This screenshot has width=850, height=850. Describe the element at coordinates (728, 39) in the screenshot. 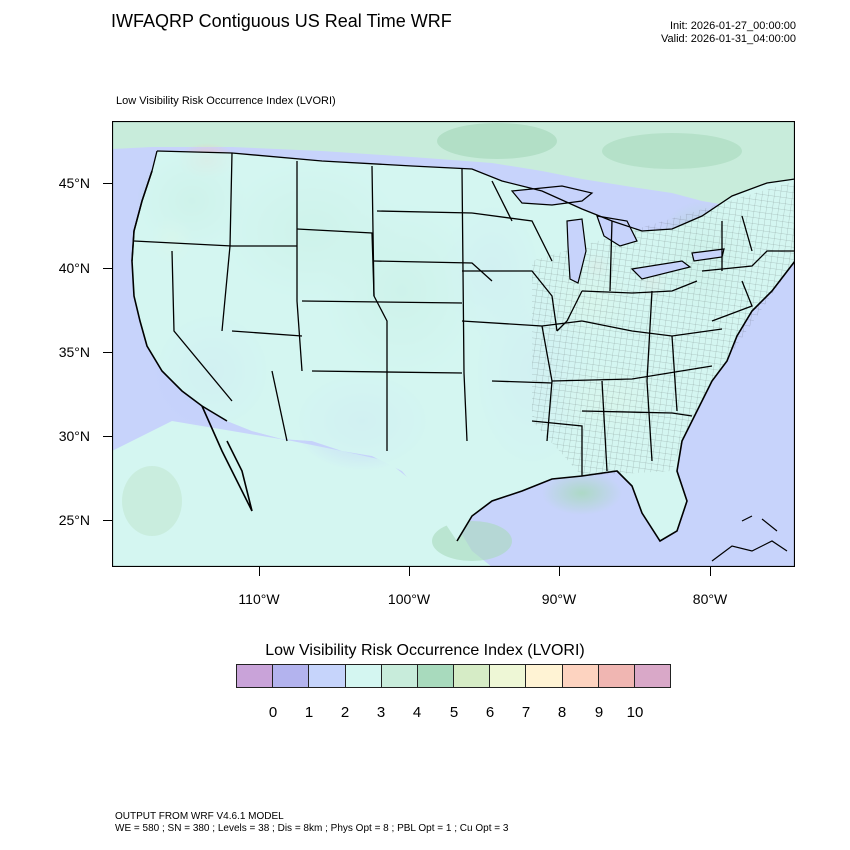

I see `valid-time: Valid: 2026-01-31_04:00:00` at that location.